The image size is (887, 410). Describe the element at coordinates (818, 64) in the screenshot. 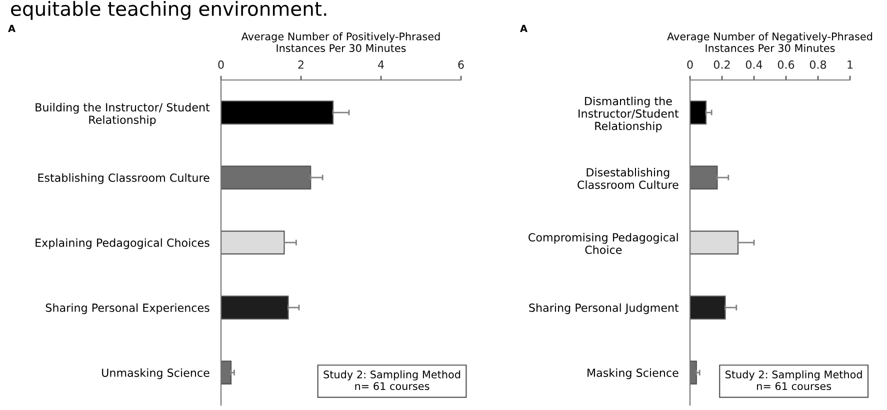

I see `x-tick-label: 0.8` at that location.